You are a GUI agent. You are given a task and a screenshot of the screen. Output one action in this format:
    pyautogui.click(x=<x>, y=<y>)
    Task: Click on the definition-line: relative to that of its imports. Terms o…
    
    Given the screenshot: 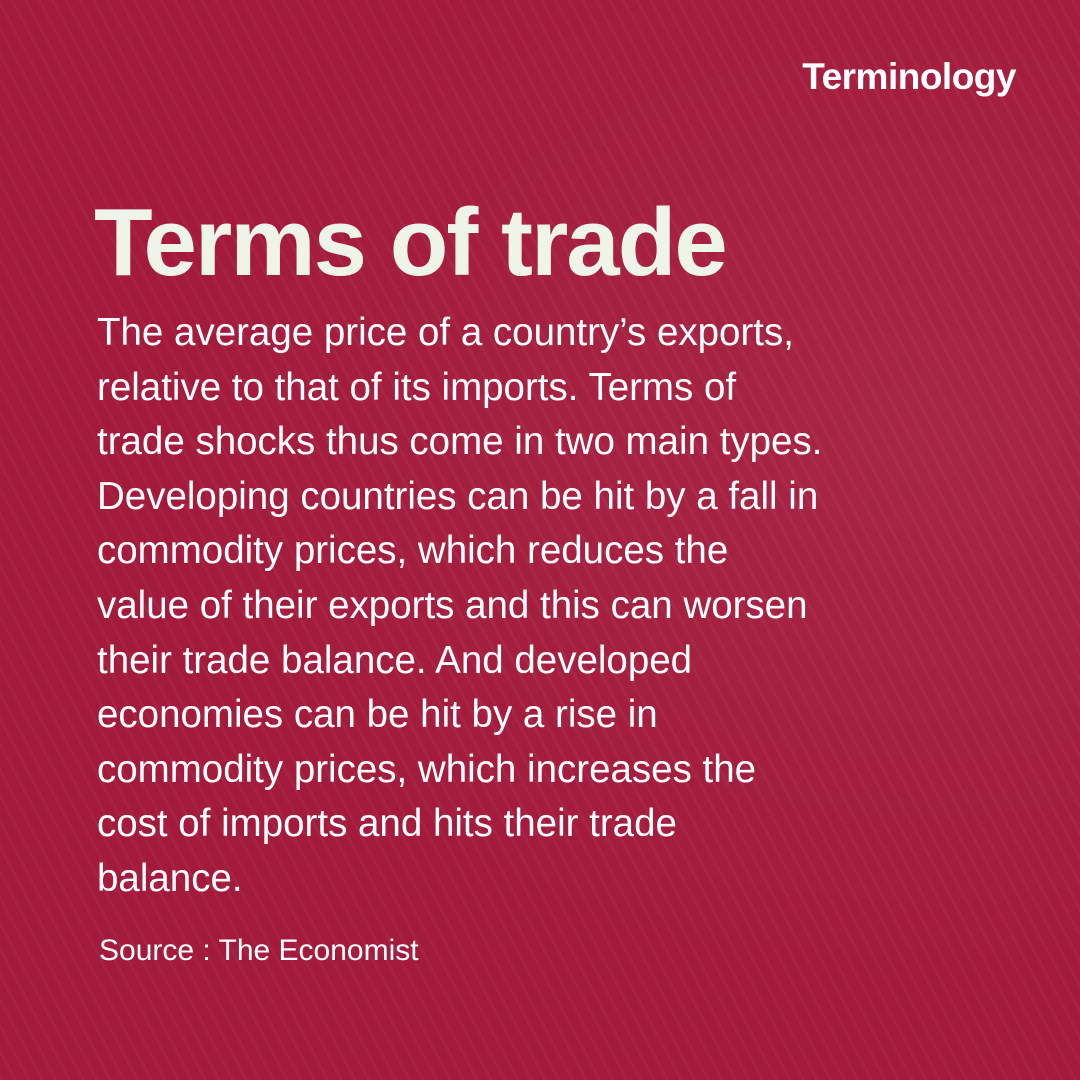 What is the action you would take?
    pyautogui.click(x=417, y=387)
    